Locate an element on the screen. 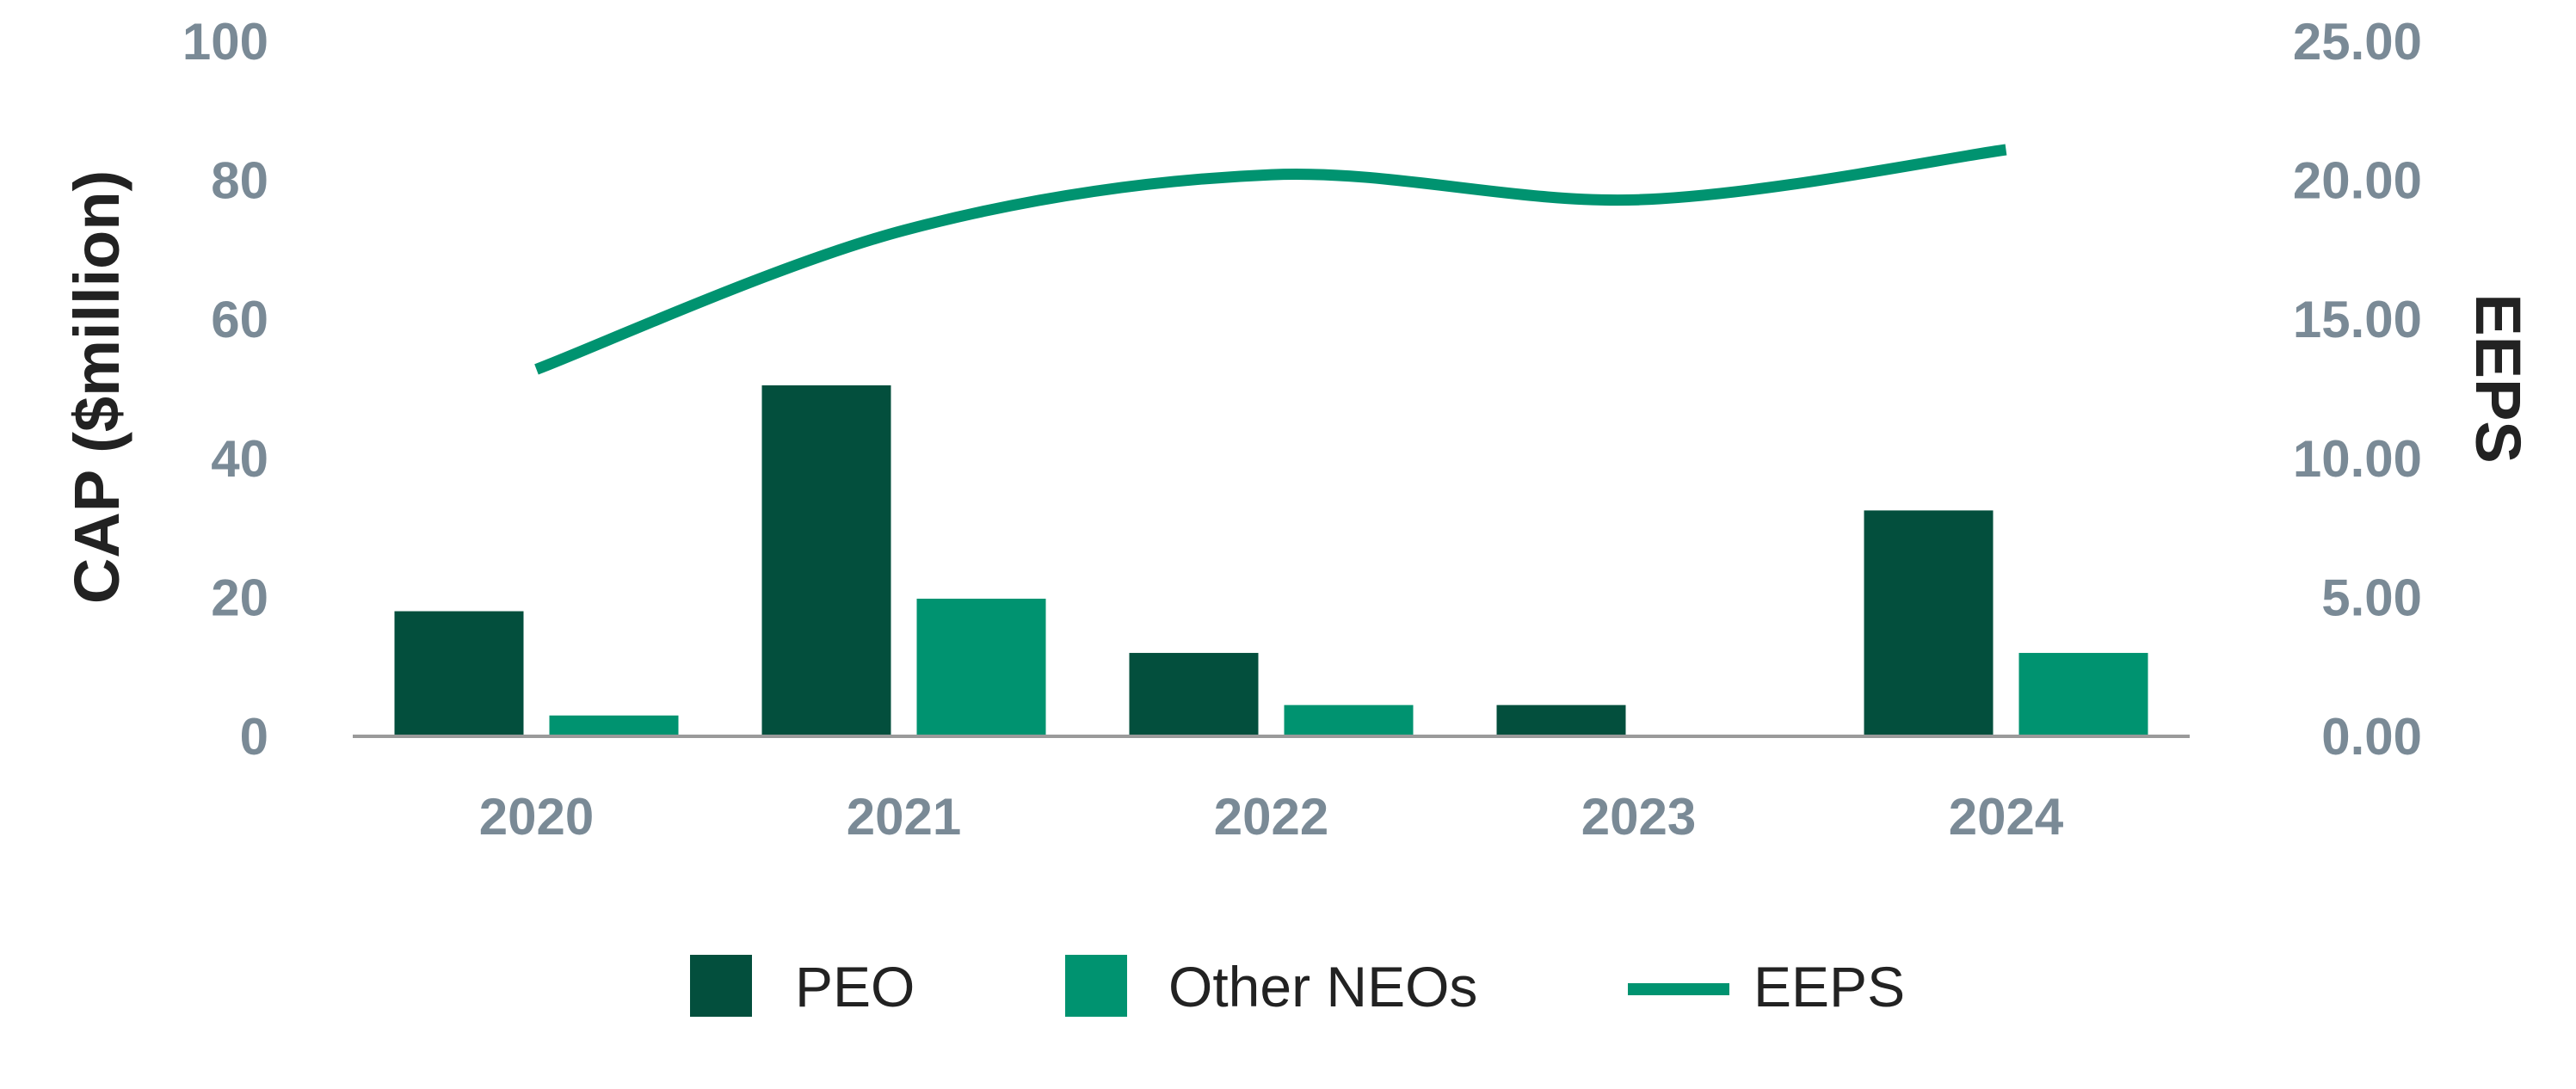 Image resolution: width=2576 pixels, height=1089 pixels. left-axis-title: CAP ($million) is located at coordinates (96, 387).